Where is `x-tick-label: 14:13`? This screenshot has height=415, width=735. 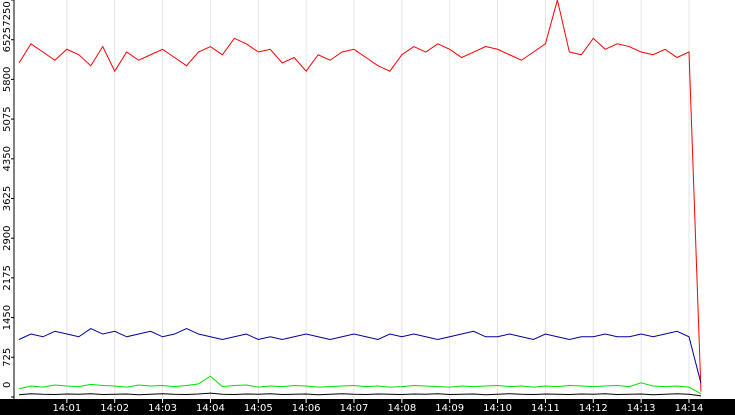
x-tick-label: 14:13 is located at coordinates (641, 408).